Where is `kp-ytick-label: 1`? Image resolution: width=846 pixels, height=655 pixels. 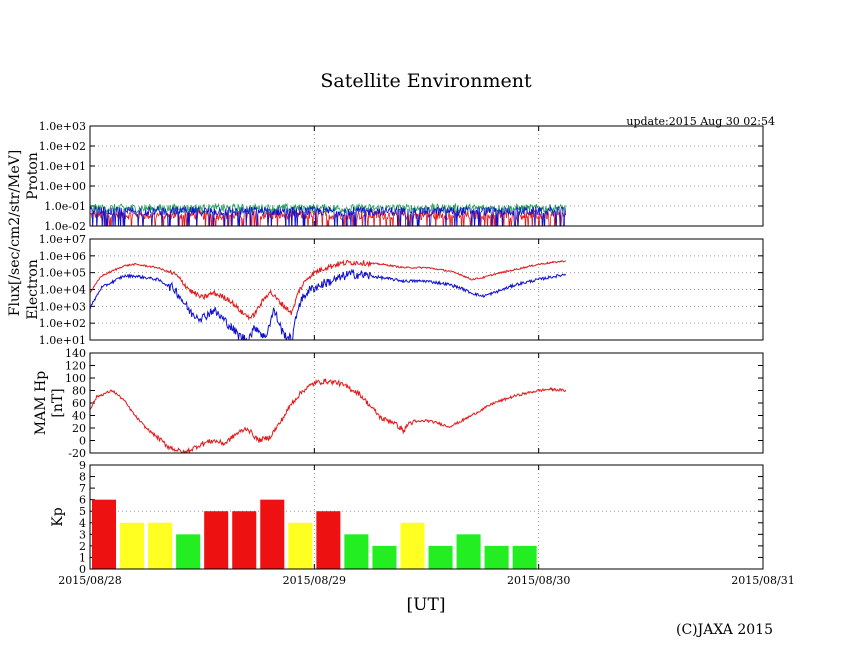 kp-ytick-label: 1 is located at coordinates (82, 557).